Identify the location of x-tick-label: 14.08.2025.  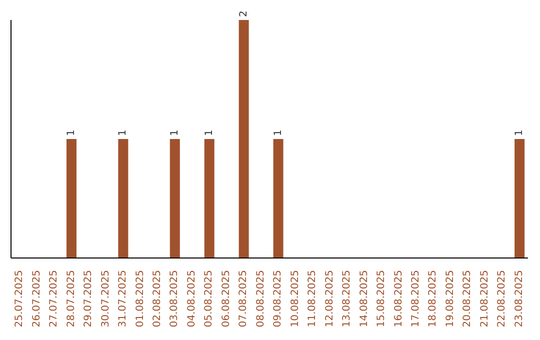
(364, 299).